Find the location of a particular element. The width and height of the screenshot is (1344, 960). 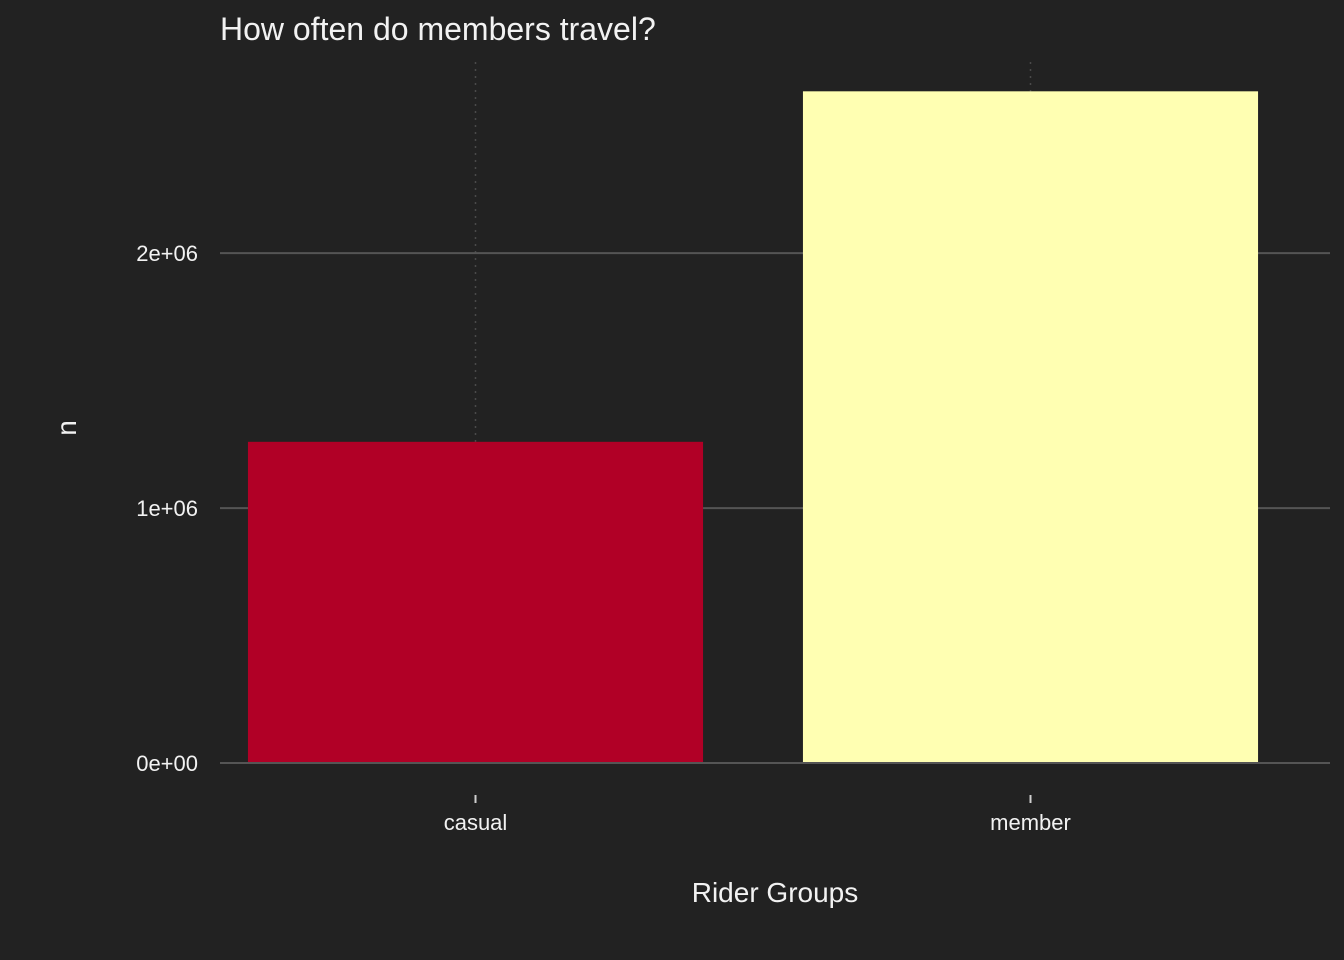

x-tick-label: member is located at coordinates (1030, 822).